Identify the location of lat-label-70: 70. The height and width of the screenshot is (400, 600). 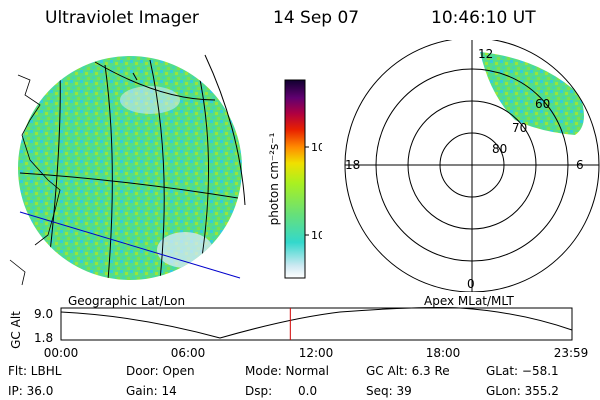
(519, 128).